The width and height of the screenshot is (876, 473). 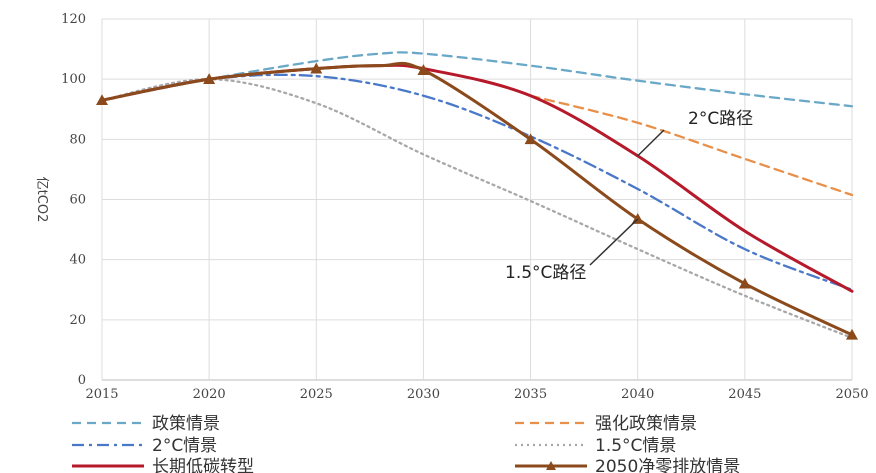 What do you see at coordinates (423, 394) in the screenshot?
I see `x-tick-label: 2030` at bounding box center [423, 394].